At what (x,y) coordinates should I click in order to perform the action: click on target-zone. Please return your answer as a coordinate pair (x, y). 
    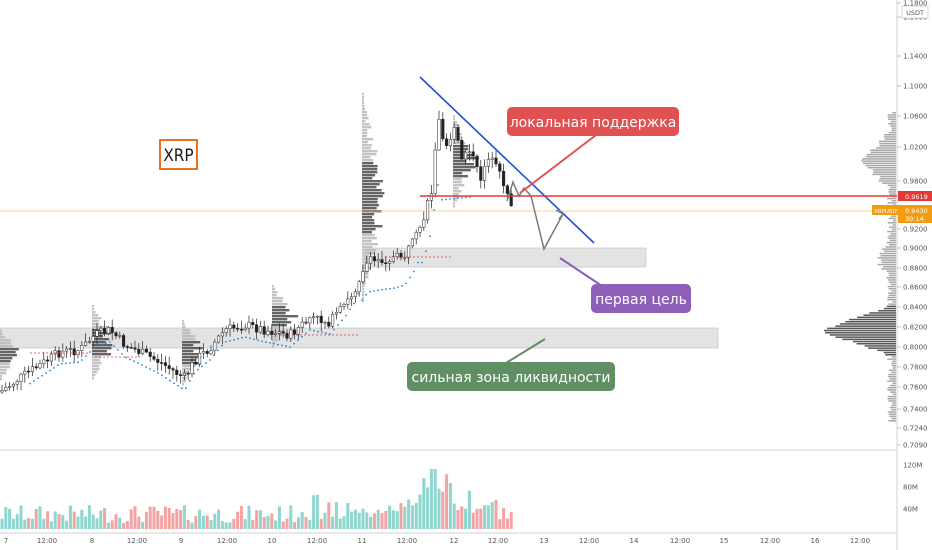
    Looking at the image, I should click on (505, 257).